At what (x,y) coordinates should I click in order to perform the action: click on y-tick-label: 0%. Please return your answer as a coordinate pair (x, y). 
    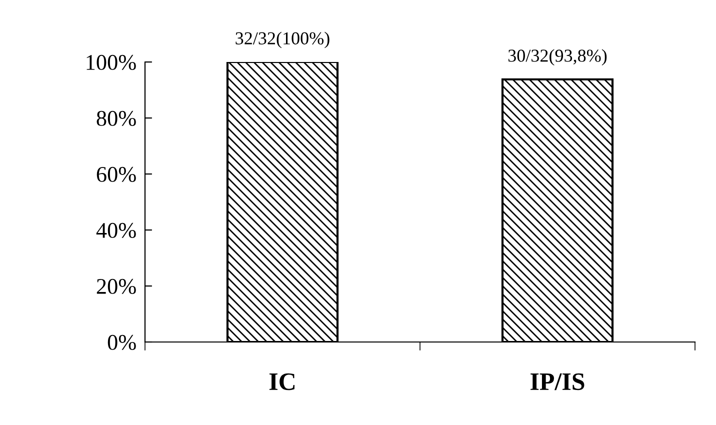
    Looking at the image, I should click on (122, 342).